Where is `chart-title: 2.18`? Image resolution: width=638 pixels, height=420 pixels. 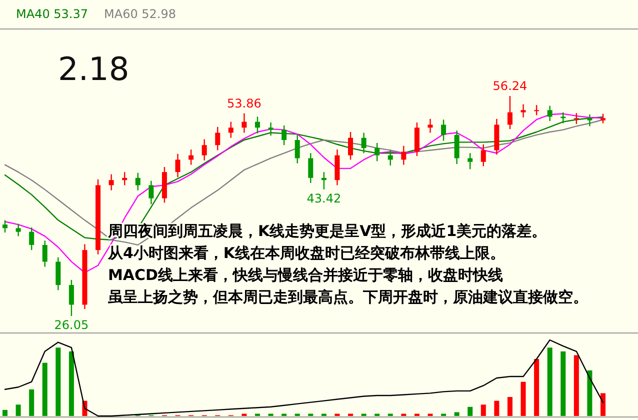
chart-title: 2.18 is located at coordinates (94, 69).